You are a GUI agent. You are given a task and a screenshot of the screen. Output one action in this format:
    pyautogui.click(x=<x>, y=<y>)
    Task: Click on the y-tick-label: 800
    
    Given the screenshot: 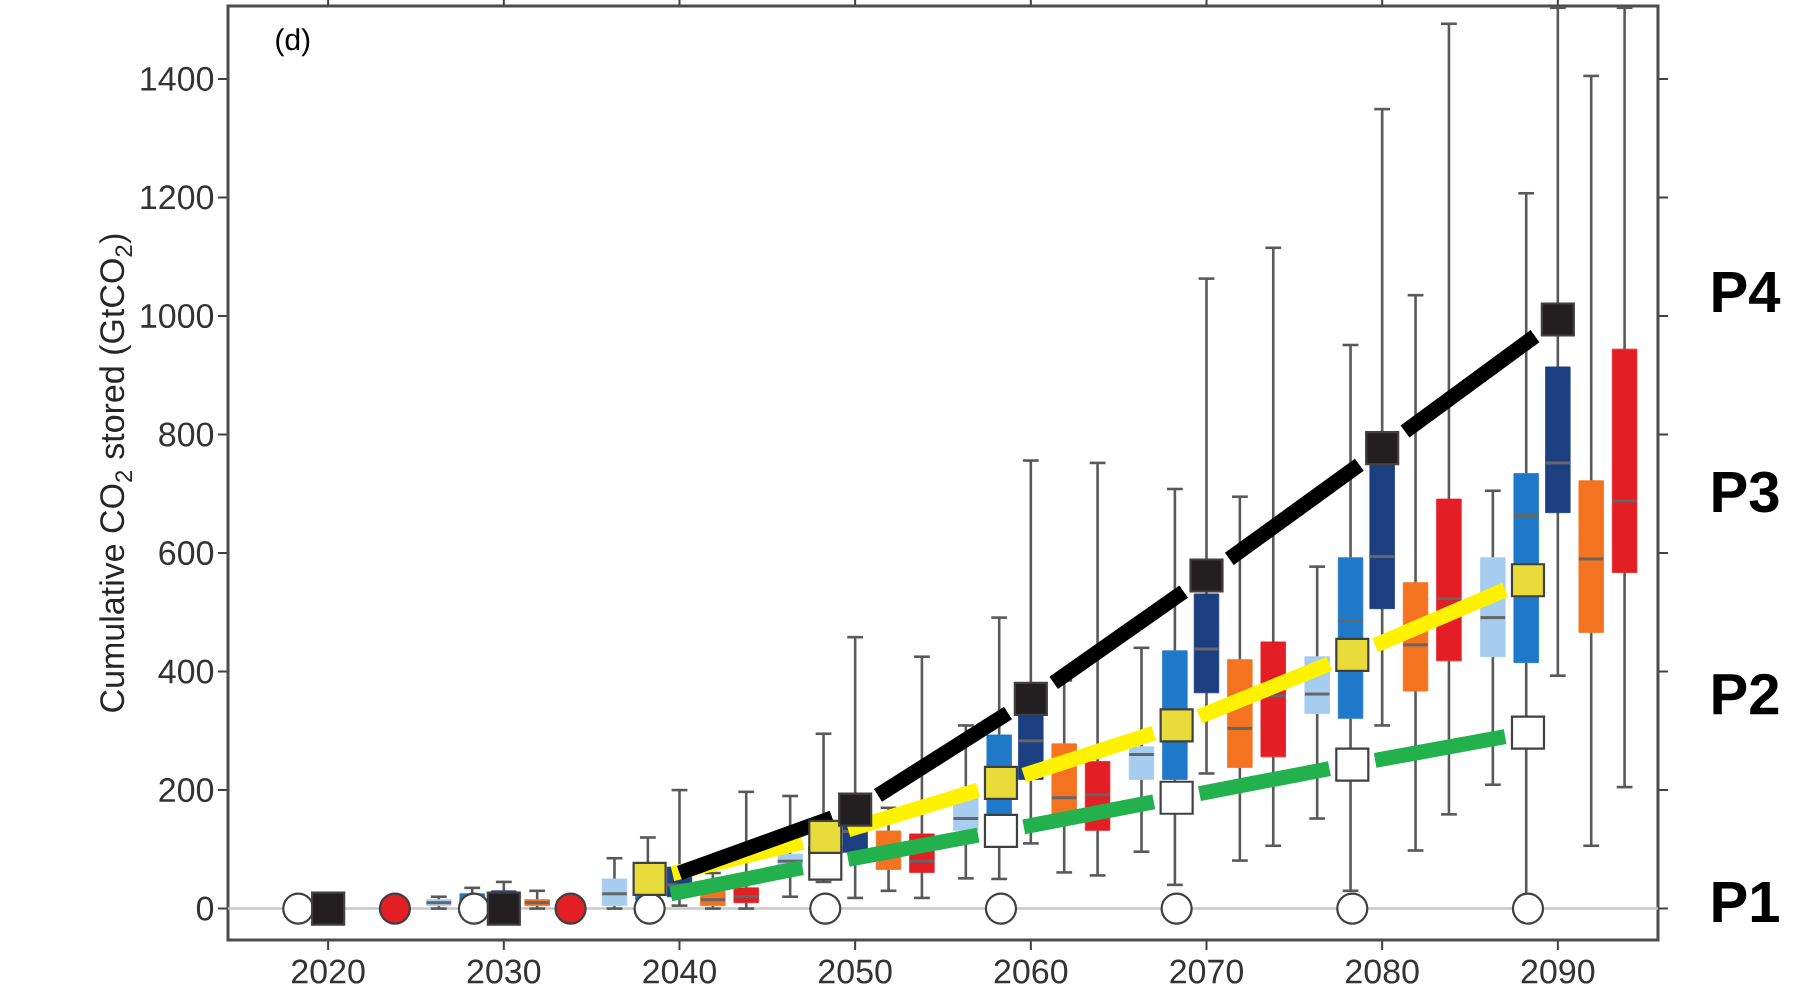 What is the action you would take?
    pyautogui.click(x=186, y=434)
    